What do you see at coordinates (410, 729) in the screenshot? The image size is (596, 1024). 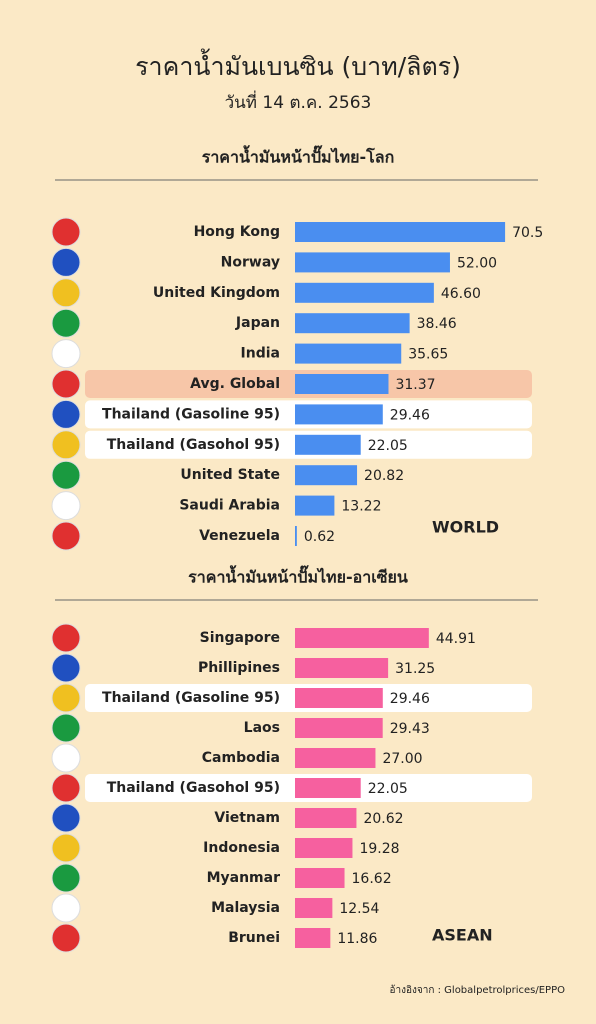 I see `value-label: 29.43` at bounding box center [410, 729].